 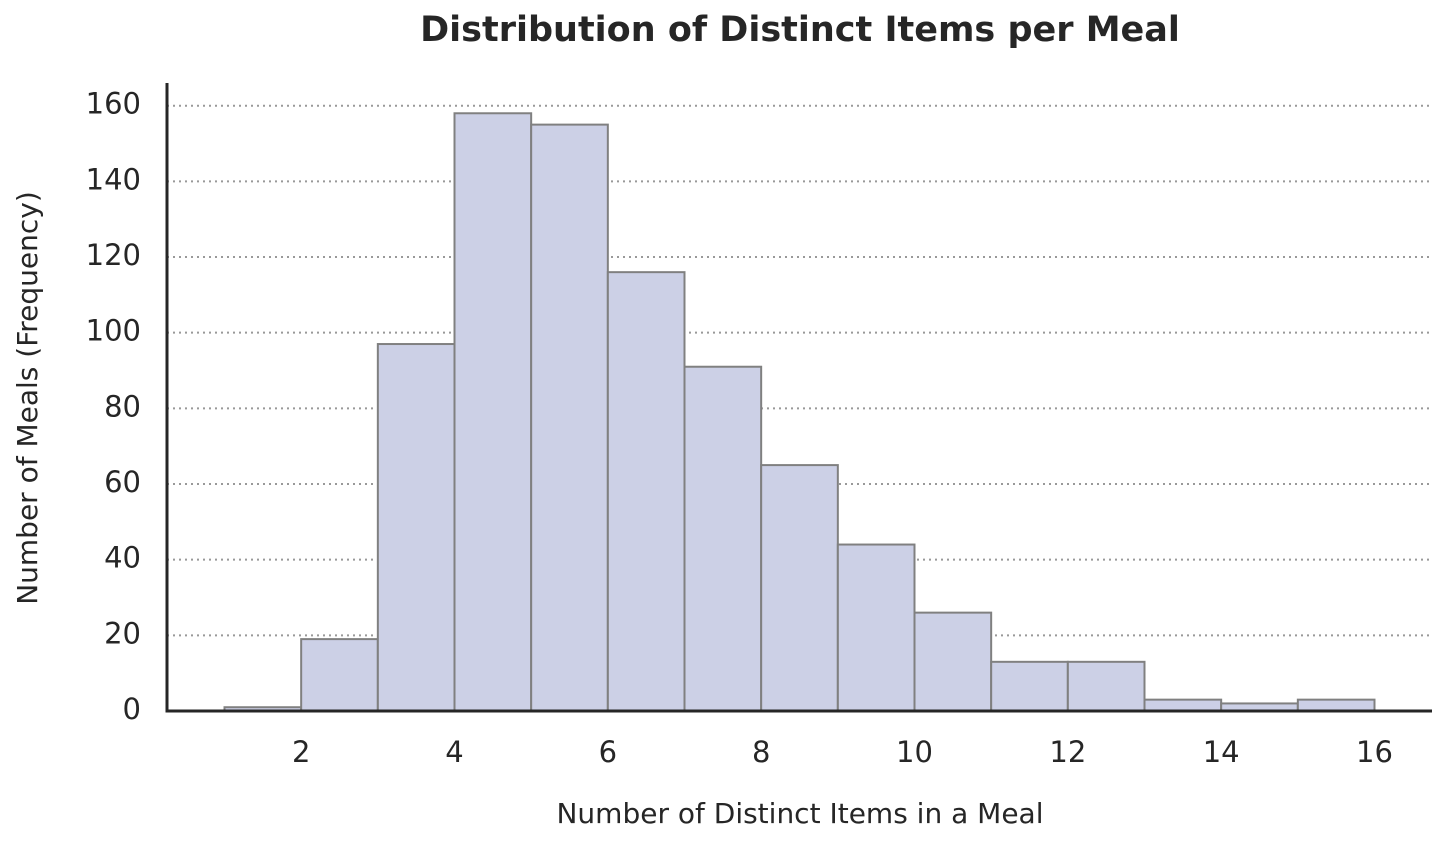 I want to click on y-tick-label: 20, so click(x=122, y=633).